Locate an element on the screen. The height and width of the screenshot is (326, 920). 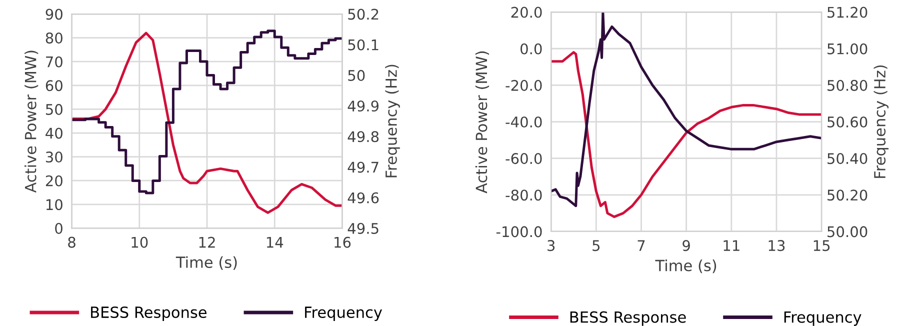
x-tick-label: 11 is located at coordinates (732, 245).